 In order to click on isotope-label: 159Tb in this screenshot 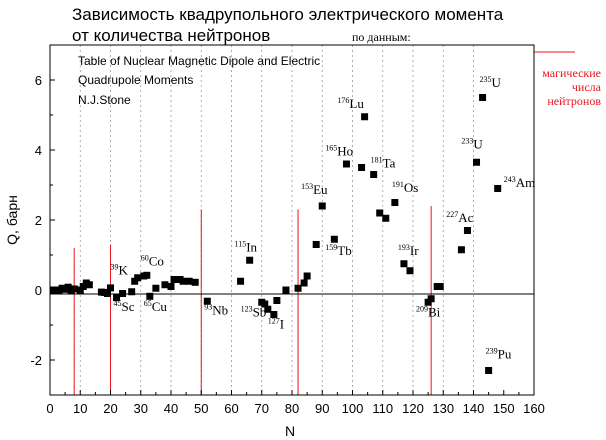, I will do `click(338, 250)`.